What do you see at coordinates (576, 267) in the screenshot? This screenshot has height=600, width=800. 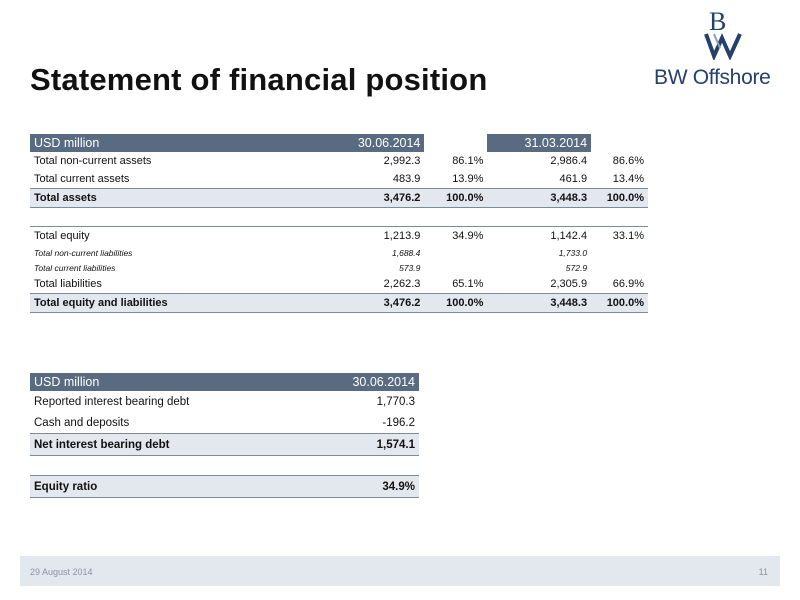 I see `value-period-2: 572.9` at bounding box center [576, 267].